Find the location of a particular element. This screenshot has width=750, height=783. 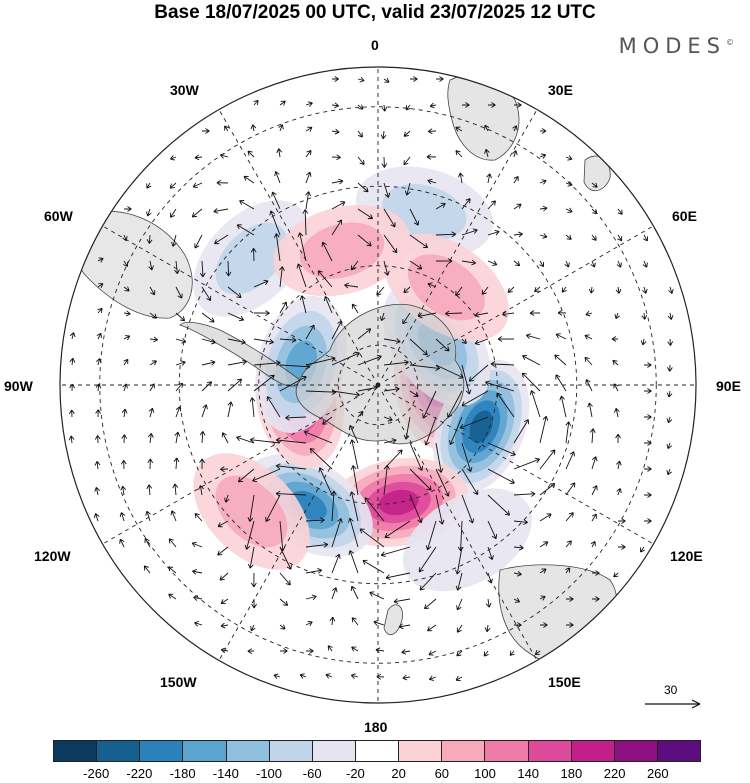

anomaly-contour is located at coordinates (251, 258).